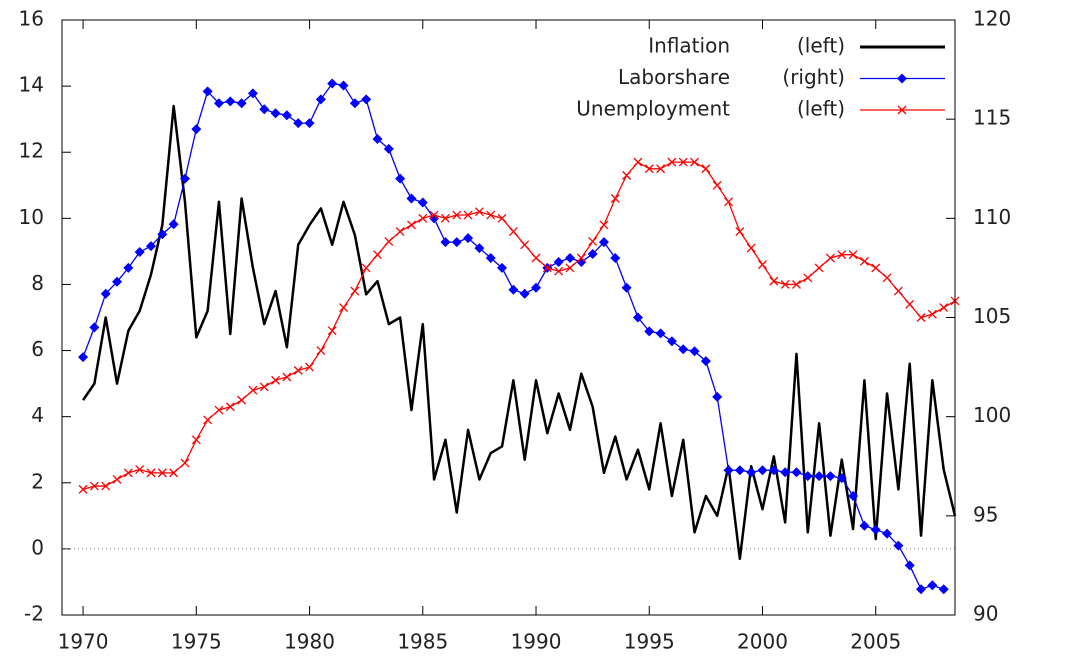  I want to click on y-tick-label: 2, so click(37, 481).